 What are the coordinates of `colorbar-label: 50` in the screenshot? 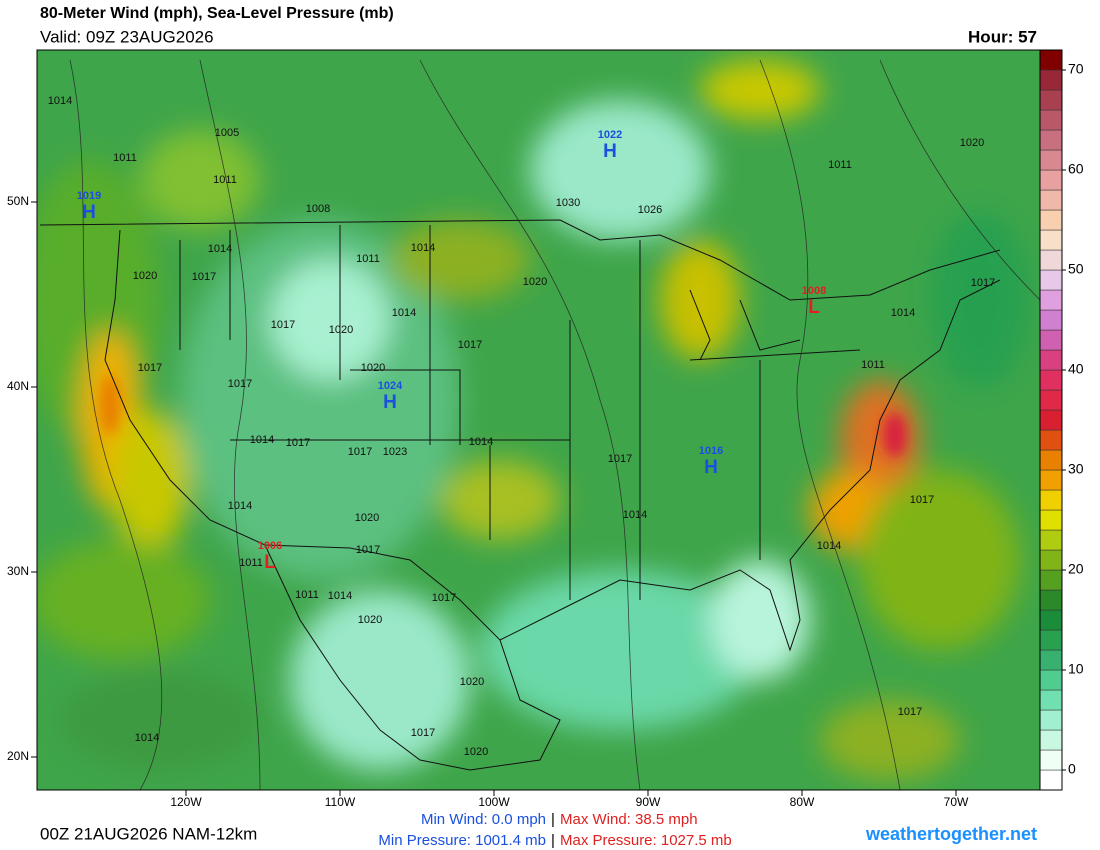 It's located at (1076, 269).